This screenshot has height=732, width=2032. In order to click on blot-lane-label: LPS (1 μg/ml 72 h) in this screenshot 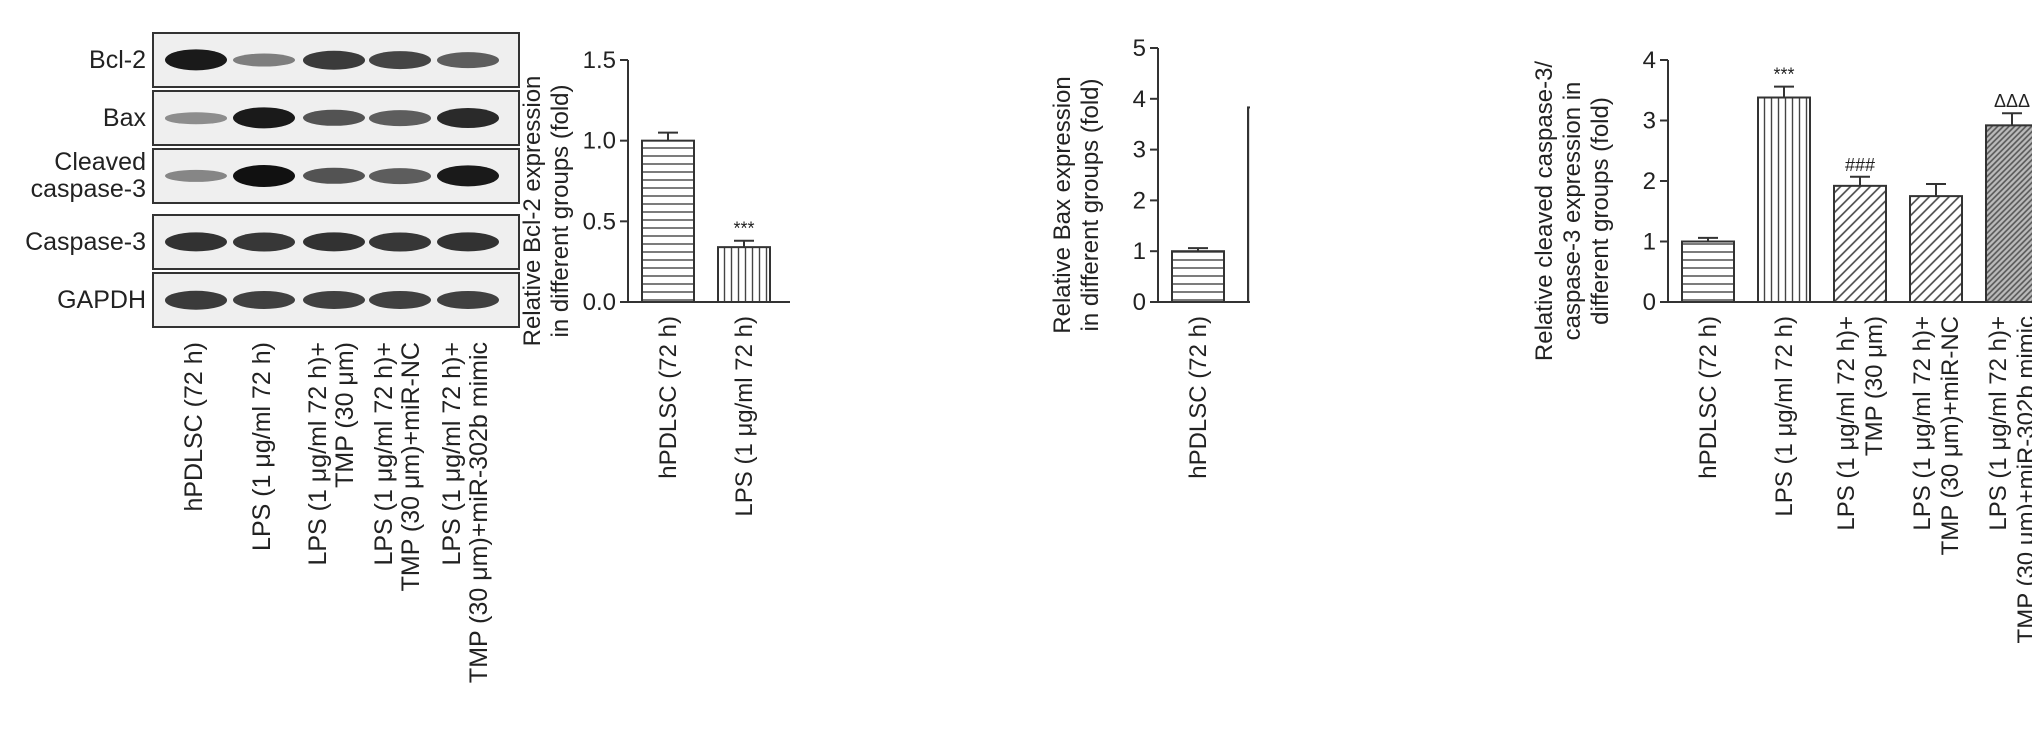, I will do `click(261, 446)`.